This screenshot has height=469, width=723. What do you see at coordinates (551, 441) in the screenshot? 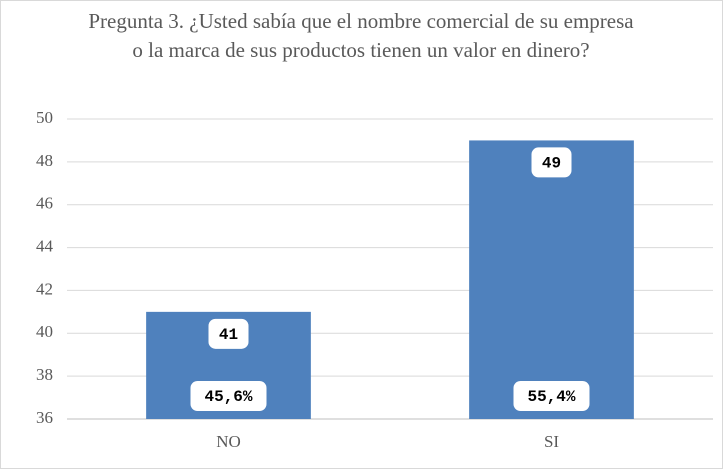
I see `x-tick-label: SI` at bounding box center [551, 441].